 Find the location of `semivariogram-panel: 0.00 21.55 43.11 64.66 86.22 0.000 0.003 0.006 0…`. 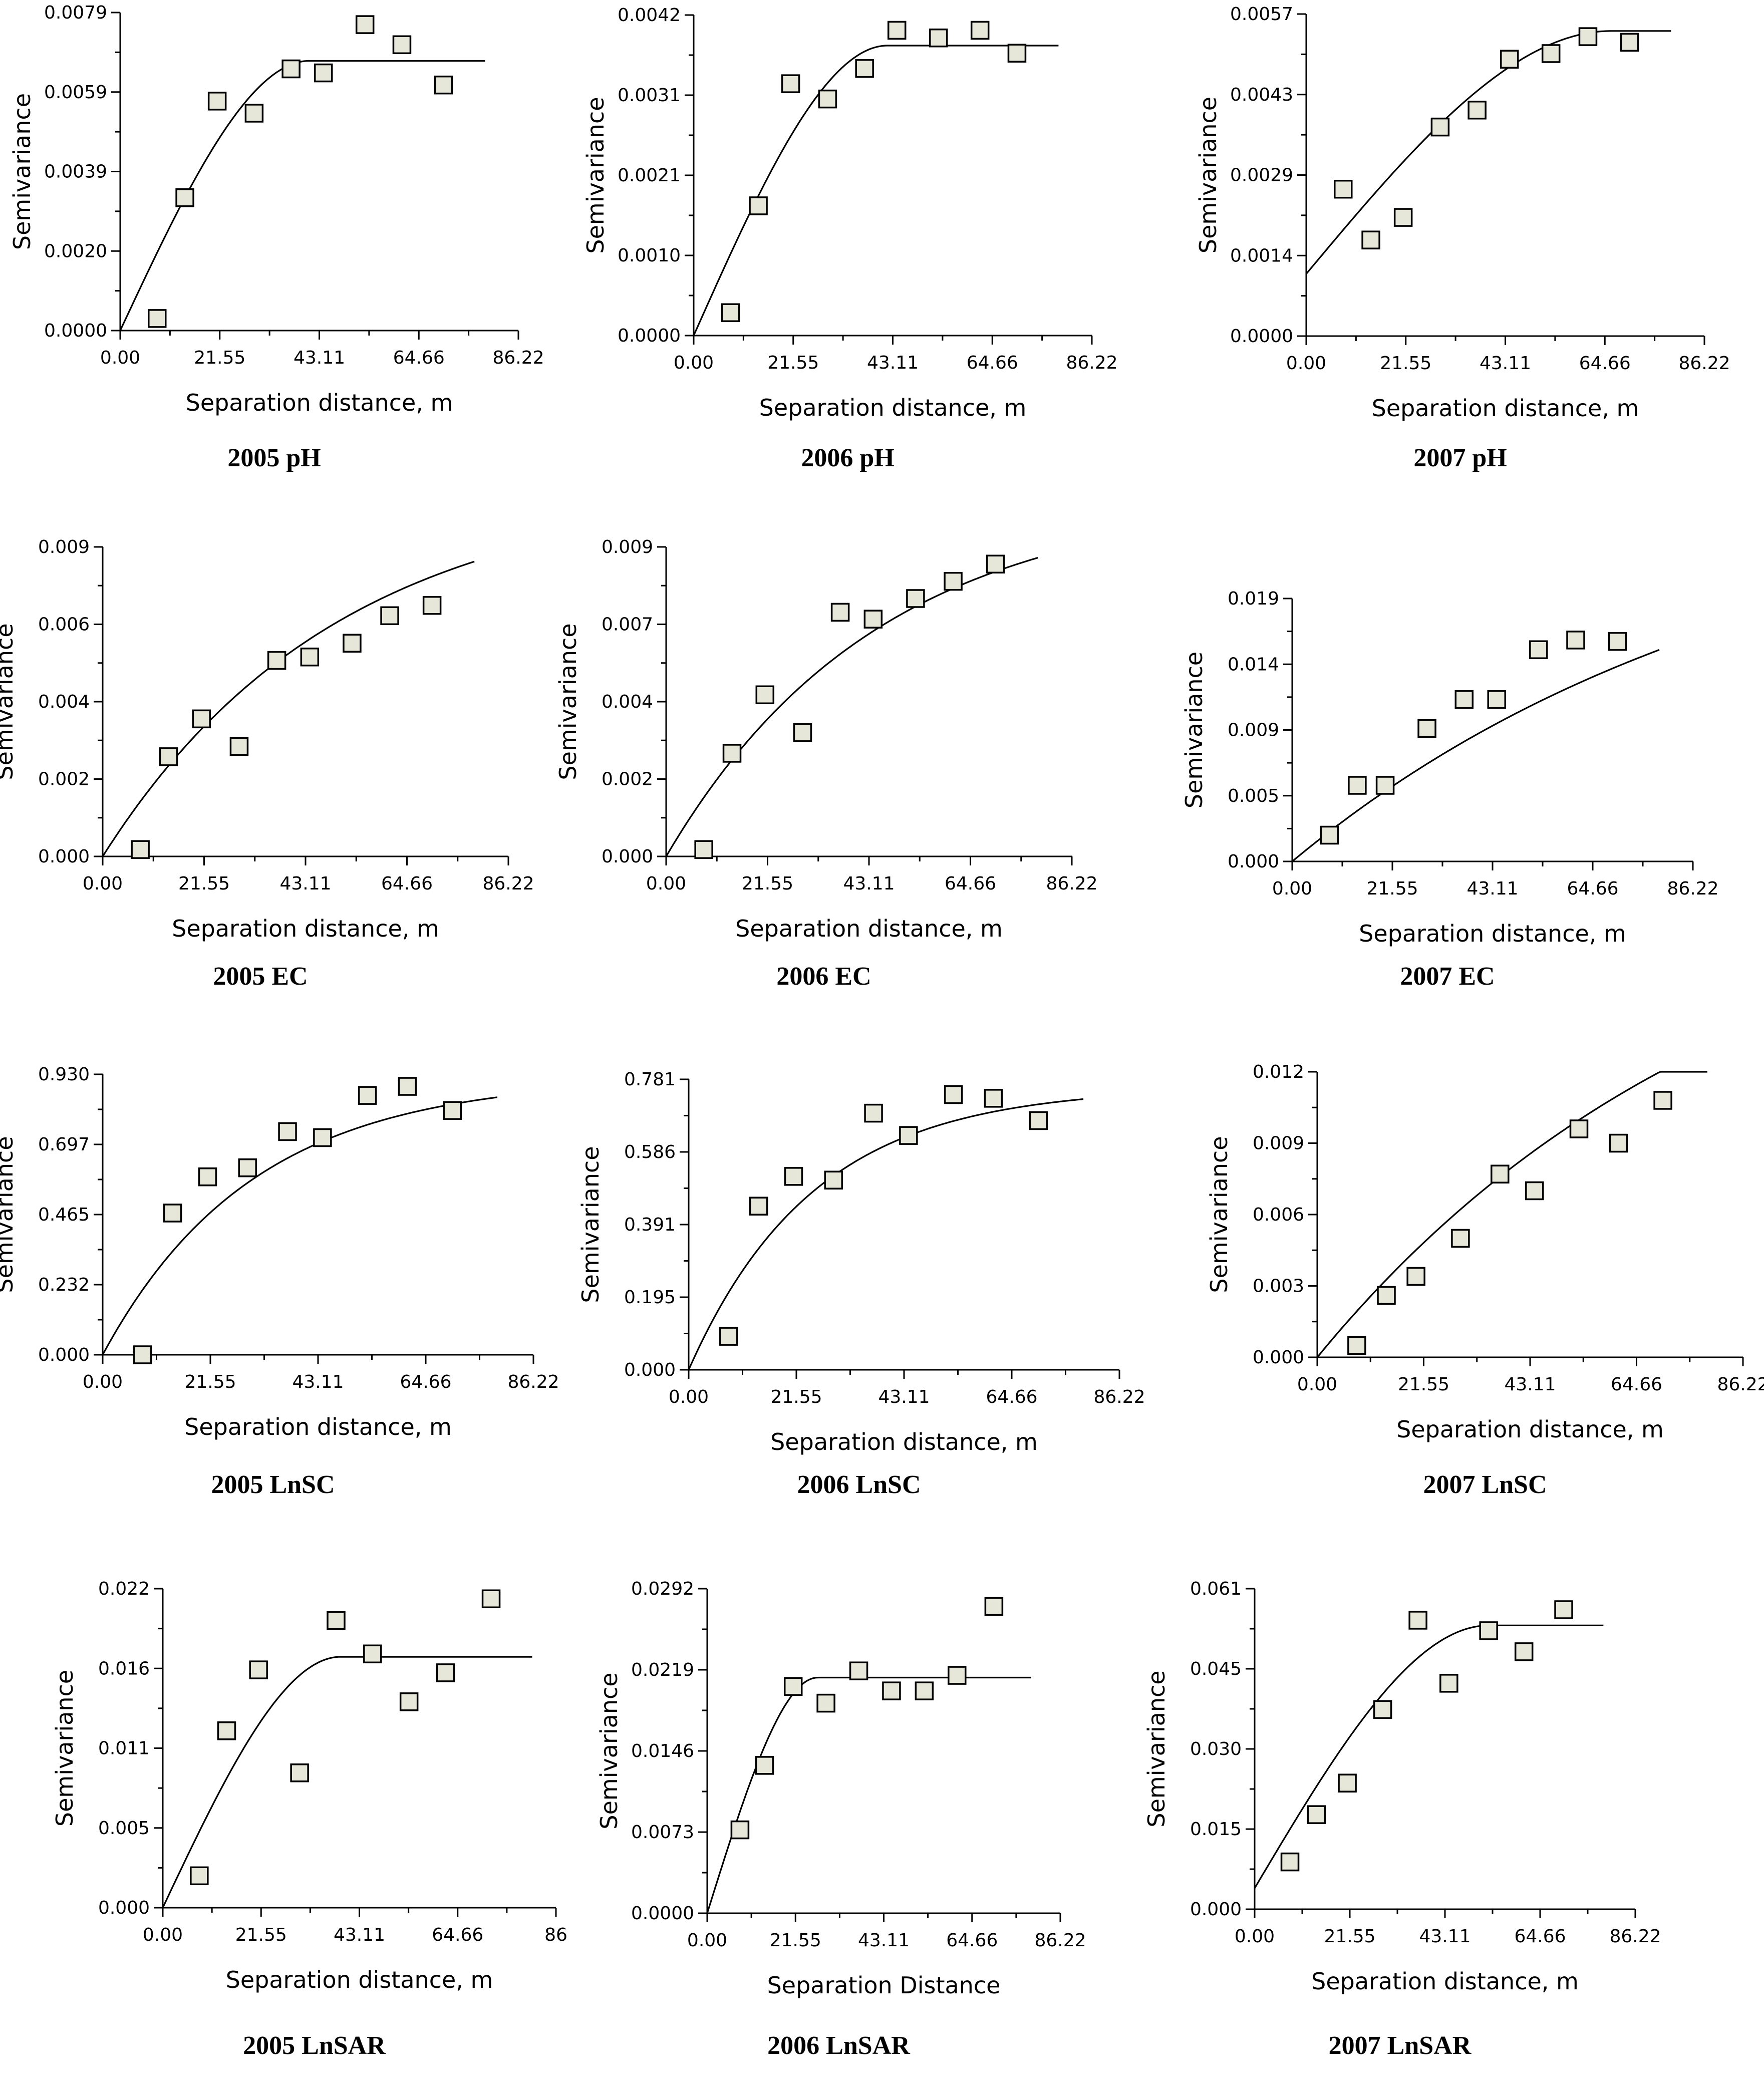

semivariogram-panel: 0.00 21.55 43.11 64.66 86.22 0.000 0.003 0.006 0… is located at coordinates (1480, 1288).